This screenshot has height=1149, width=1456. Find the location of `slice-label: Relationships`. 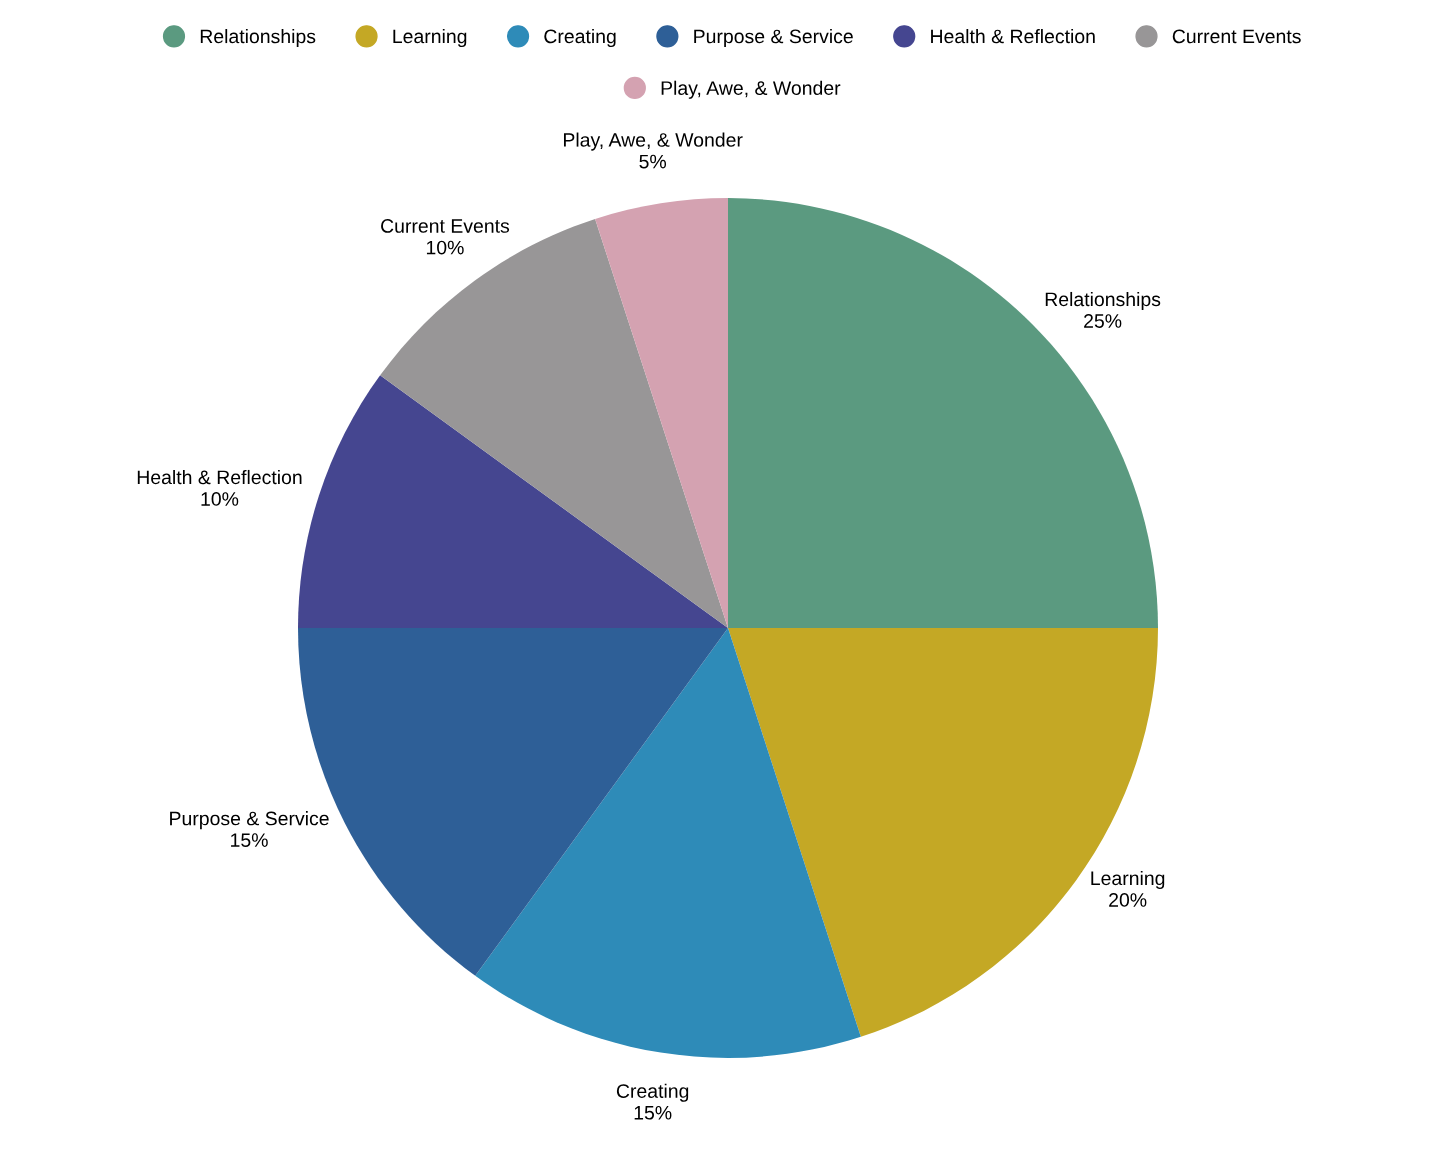

slice-label: Relationships is located at coordinates (1103, 301).